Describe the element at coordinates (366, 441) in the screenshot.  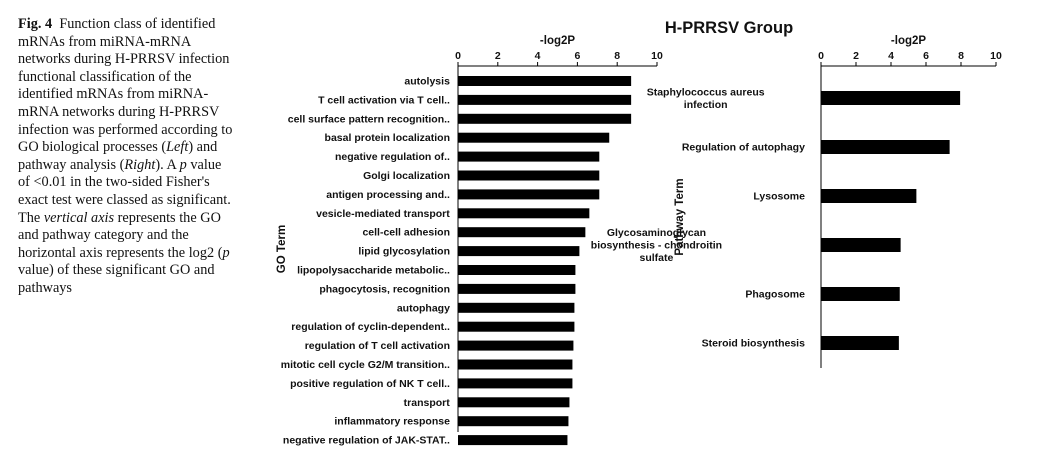
I see `go-category-label-19: negative regulation of JAK-STAT..` at that location.